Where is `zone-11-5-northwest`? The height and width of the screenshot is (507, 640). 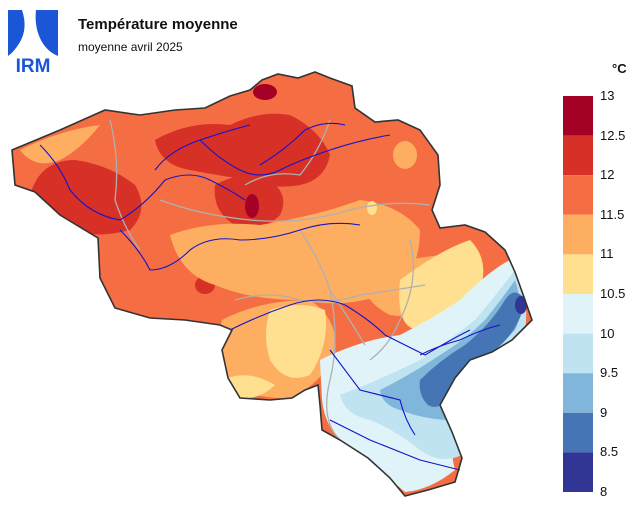
zone-11-5-northwest is located at coordinates (60, 144).